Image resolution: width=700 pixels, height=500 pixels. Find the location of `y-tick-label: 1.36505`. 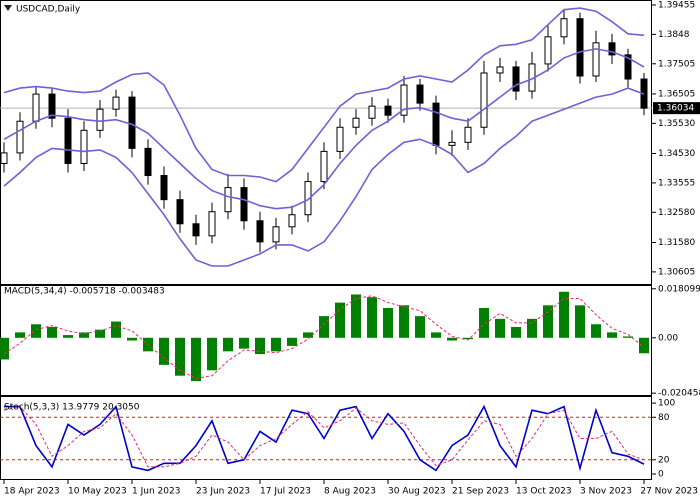

y-tick-label: 1.36505 is located at coordinates (676, 94).